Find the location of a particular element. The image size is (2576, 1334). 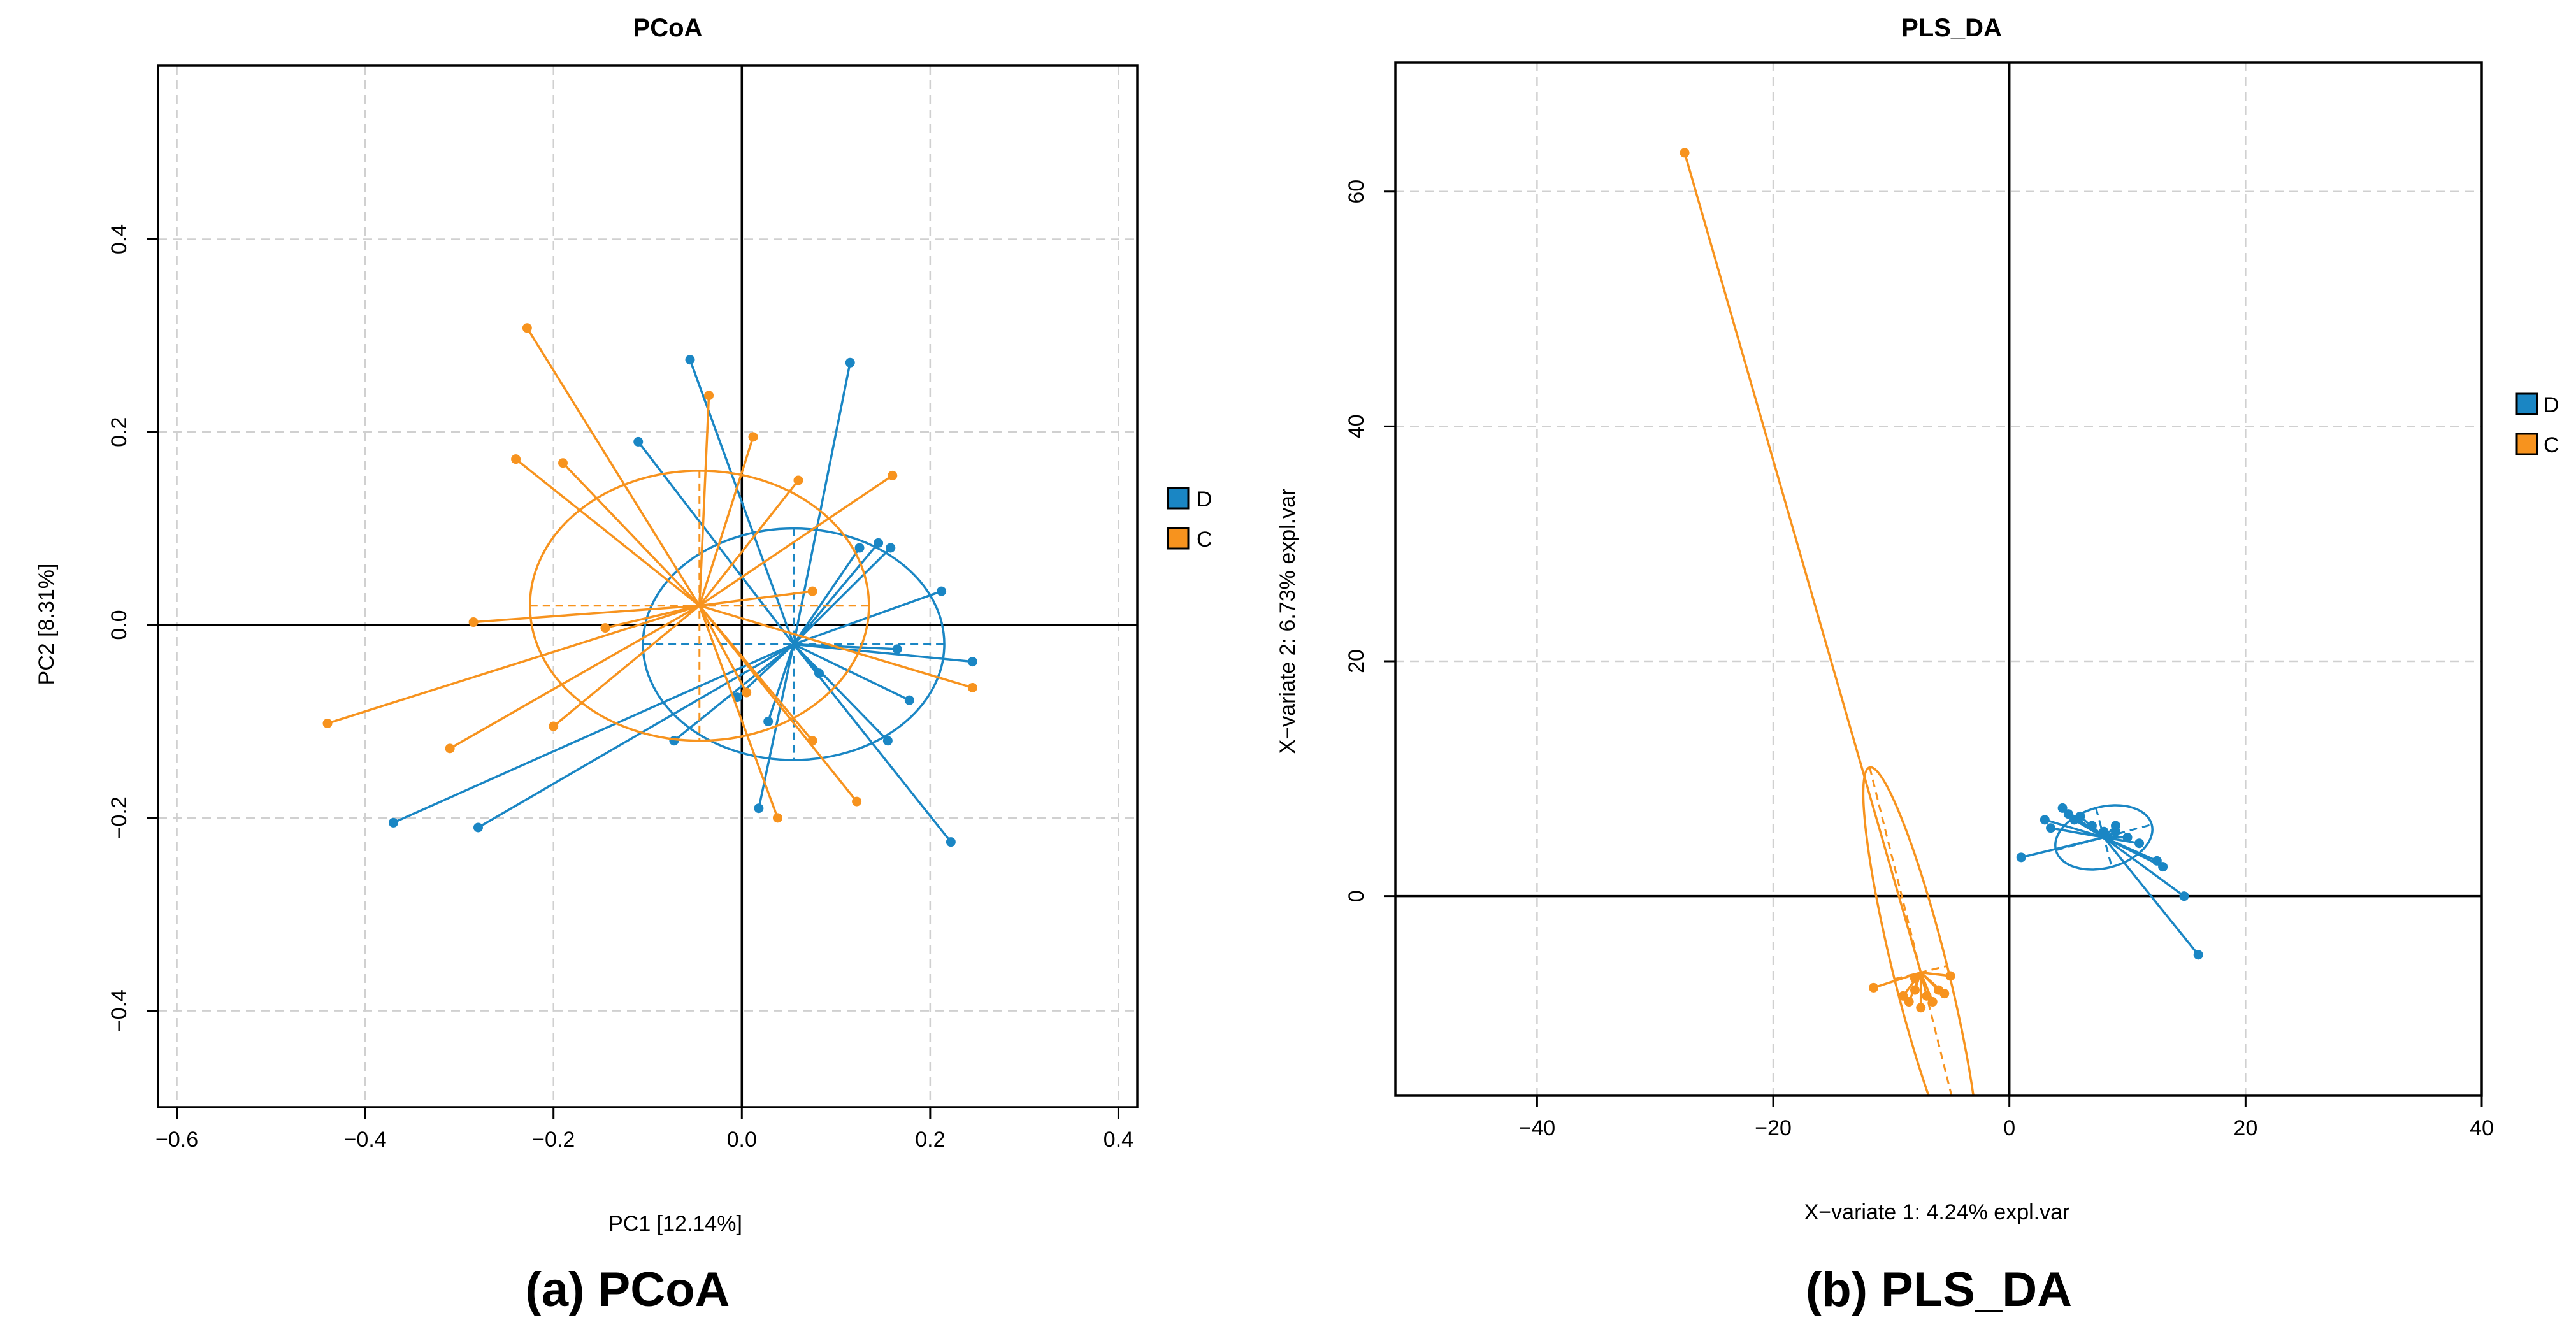

pcoa-title: PCoA is located at coordinates (668, 28).